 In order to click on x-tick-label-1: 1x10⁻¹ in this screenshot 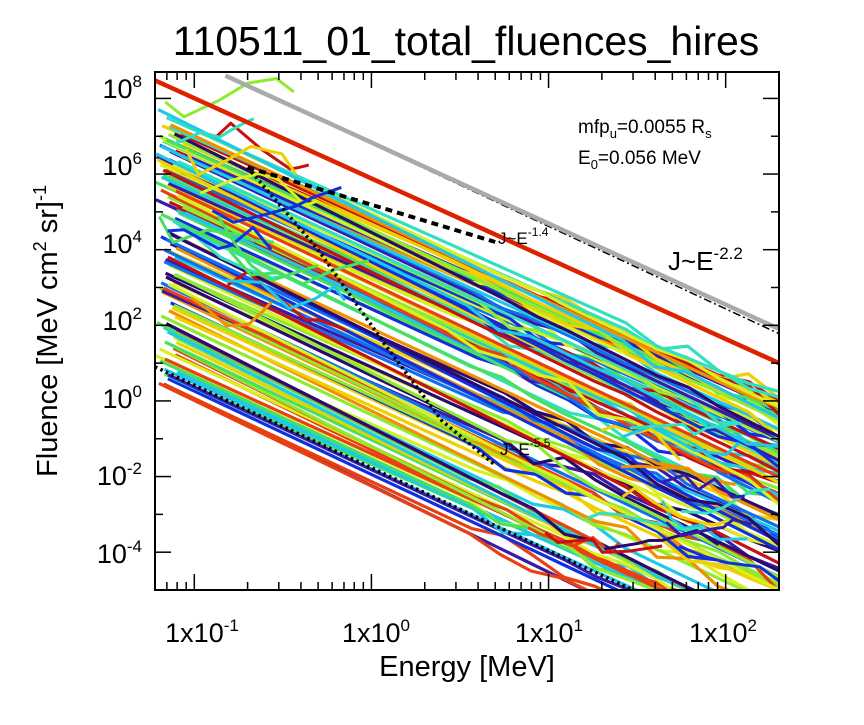, I will do `click(202, 632)`.